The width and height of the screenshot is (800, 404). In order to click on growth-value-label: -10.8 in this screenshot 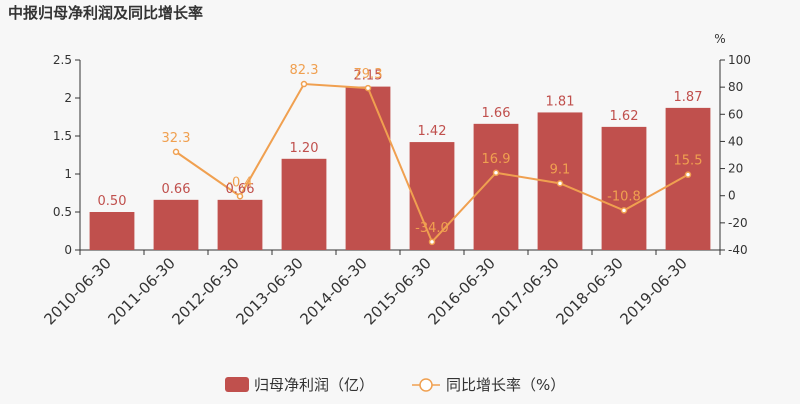, I will do `click(624, 196)`.